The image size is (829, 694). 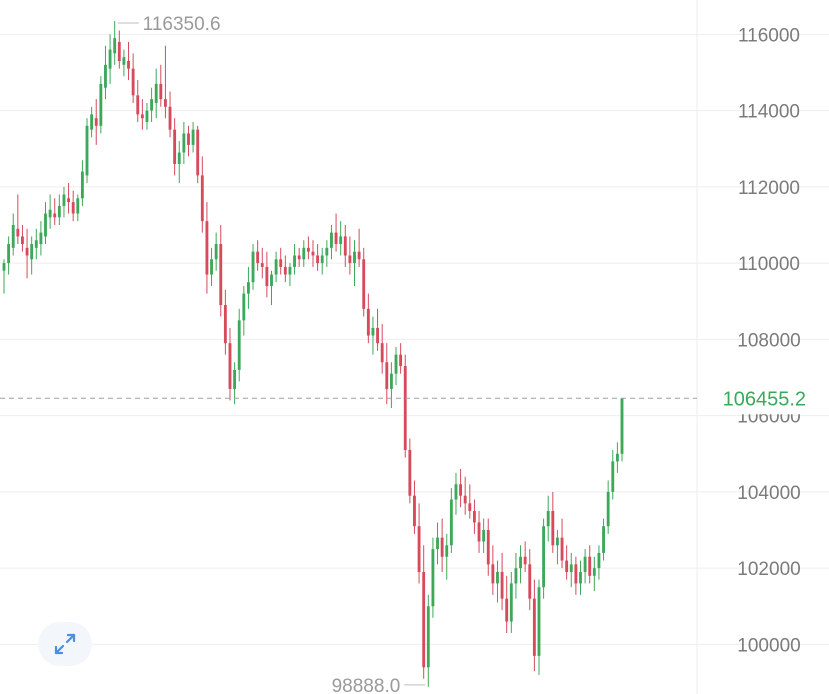 What do you see at coordinates (65, 644) in the screenshot?
I see `expand-chart-button` at bounding box center [65, 644].